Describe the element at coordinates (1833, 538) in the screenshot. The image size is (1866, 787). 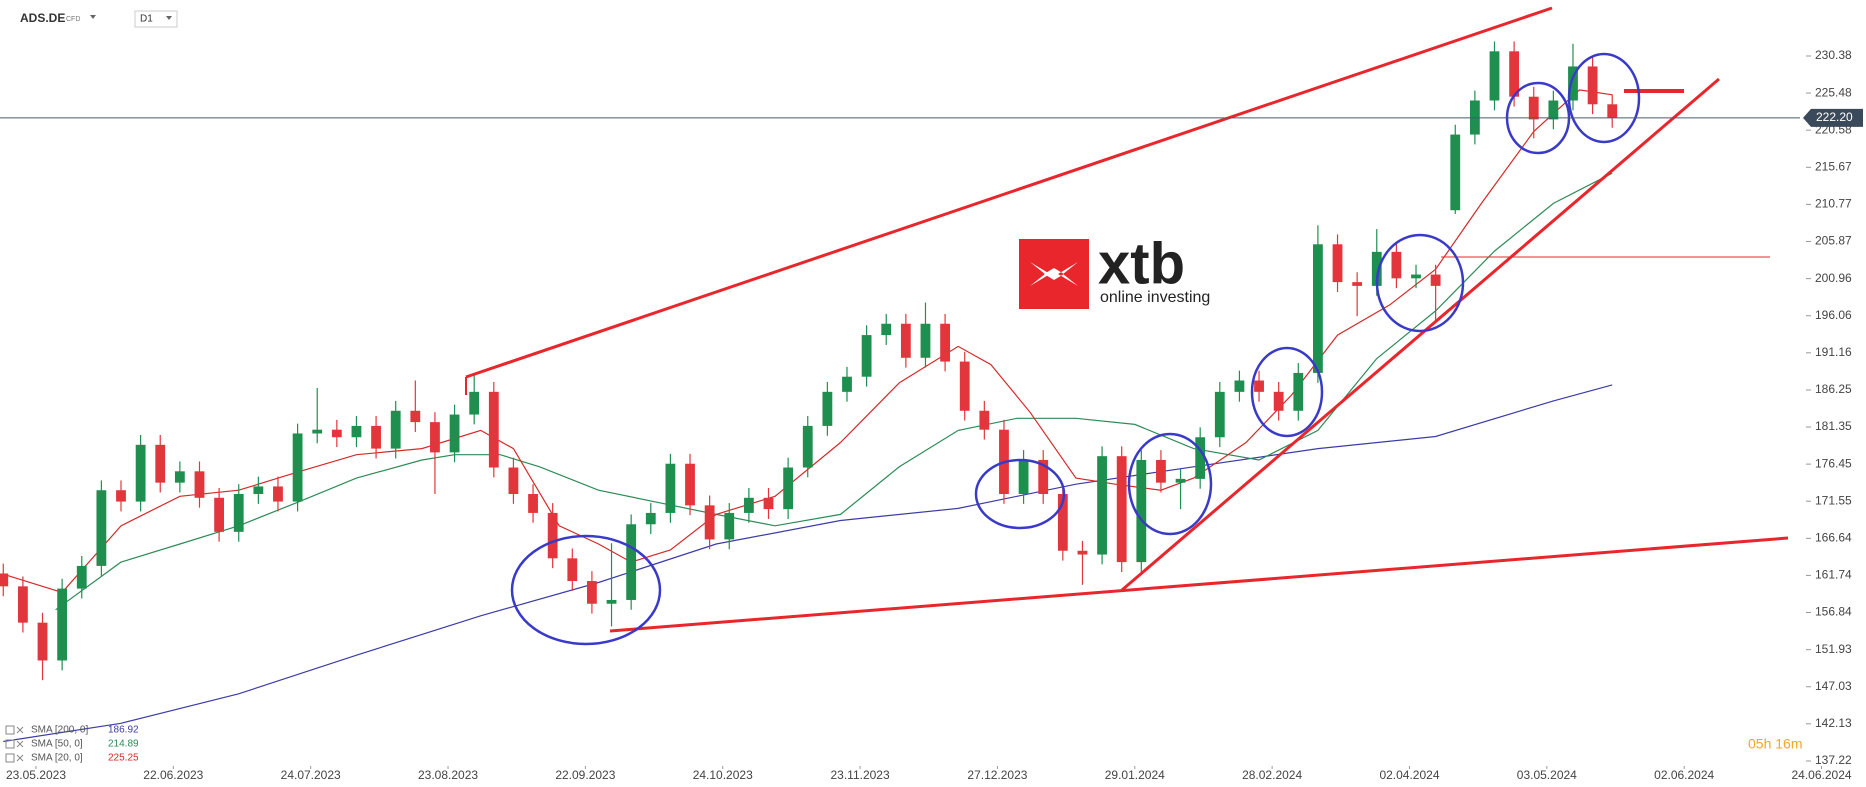
I see `y-tick-label: 166.64` at that location.